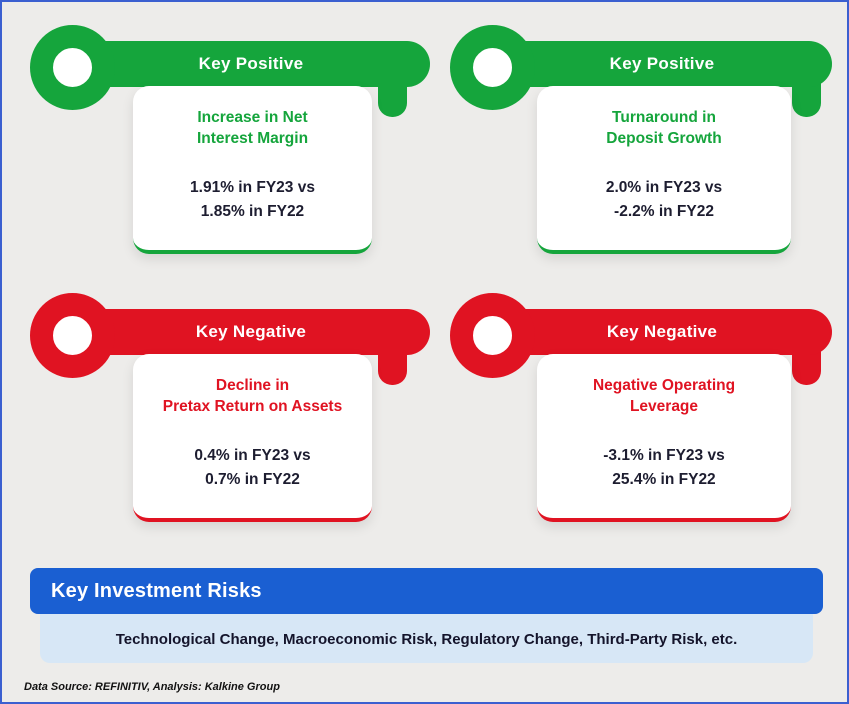  Describe the element at coordinates (664, 200) in the screenshot. I see `card-stats: 2.0% in FY23 vs -2.2% in FY22` at that location.